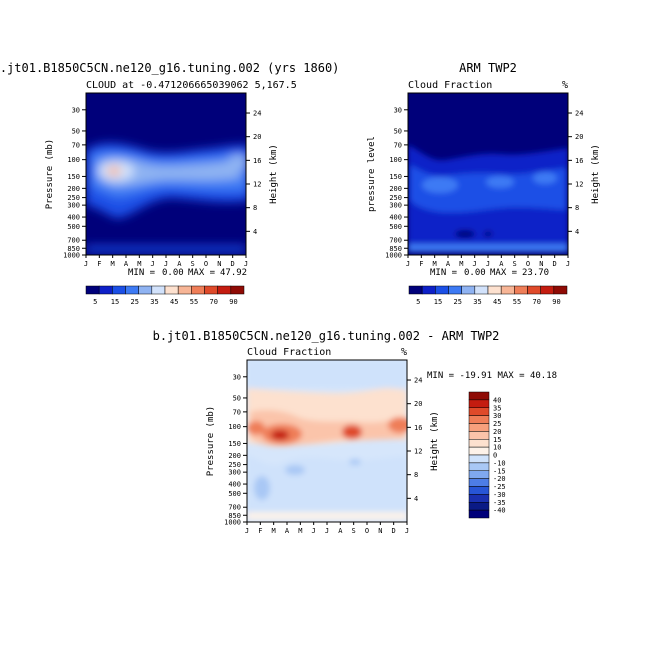 The image size is (654, 654). Describe the element at coordinates (395, 189) in the screenshot. I see `pressure-tick-label: 200` at that location.